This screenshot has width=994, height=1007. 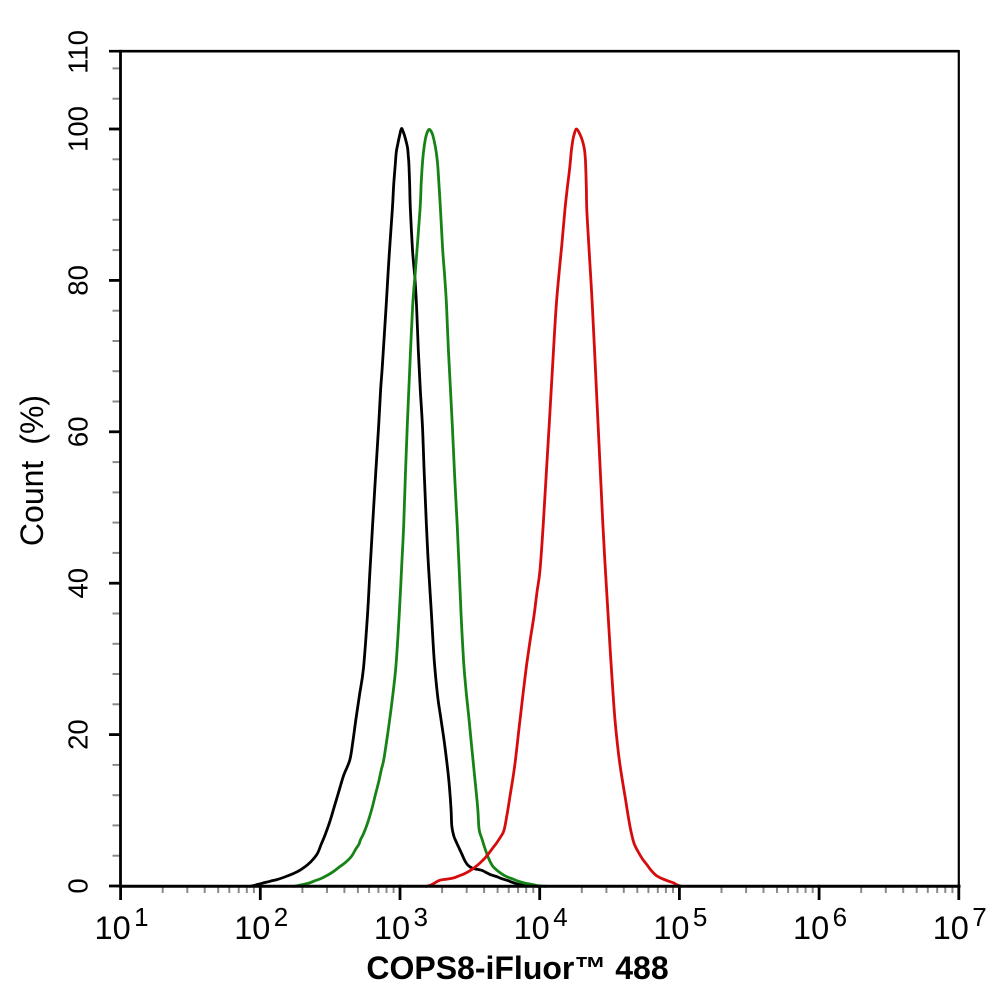 What do you see at coordinates (700, 917) in the screenshot?
I see `svg-text: 5` at bounding box center [700, 917].